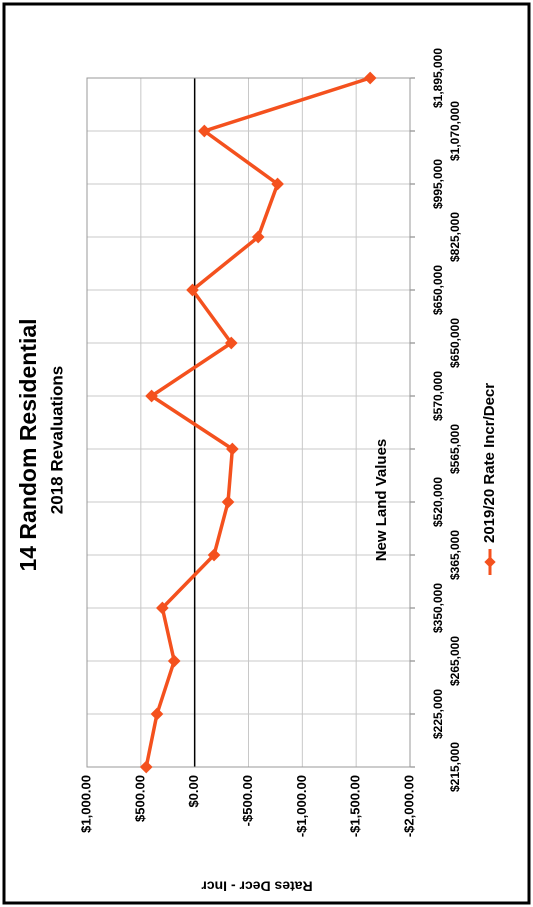  Describe the element at coordinates (301, 806) in the screenshot. I see `y-tick-label: -$1,000.00` at that location.